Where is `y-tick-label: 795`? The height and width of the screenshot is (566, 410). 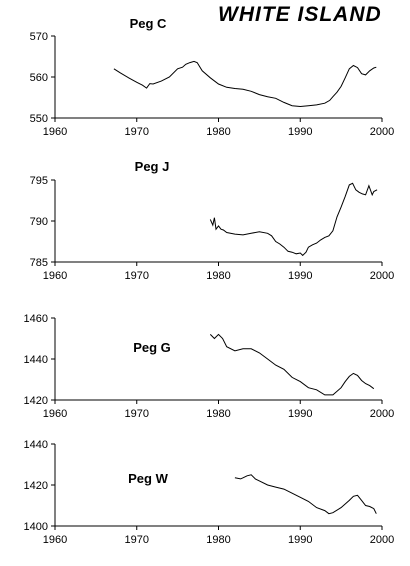 y-tick-label: 795 is located at coordinates (39, 181).